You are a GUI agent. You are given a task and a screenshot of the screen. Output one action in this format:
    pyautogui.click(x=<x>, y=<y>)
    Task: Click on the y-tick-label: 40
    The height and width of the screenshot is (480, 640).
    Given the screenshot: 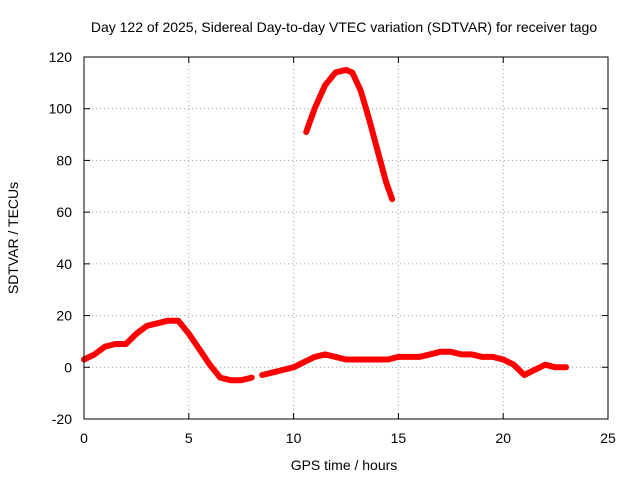 What is the action you would take?
    pyautogui.click(x=64, y=264)
    